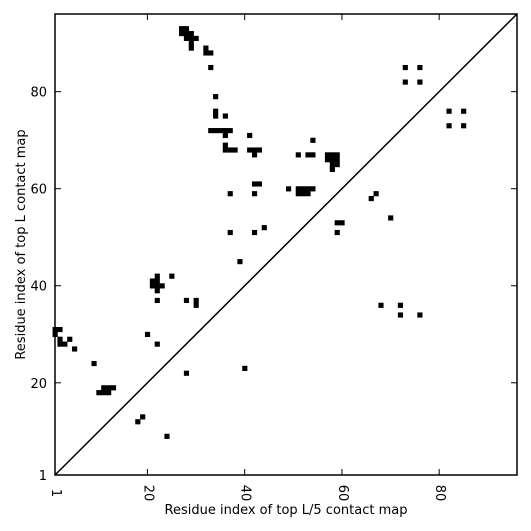 The height and width of the screenshot is (531, 531). I want to click on y-tick-label: 20, so click(38, 384).